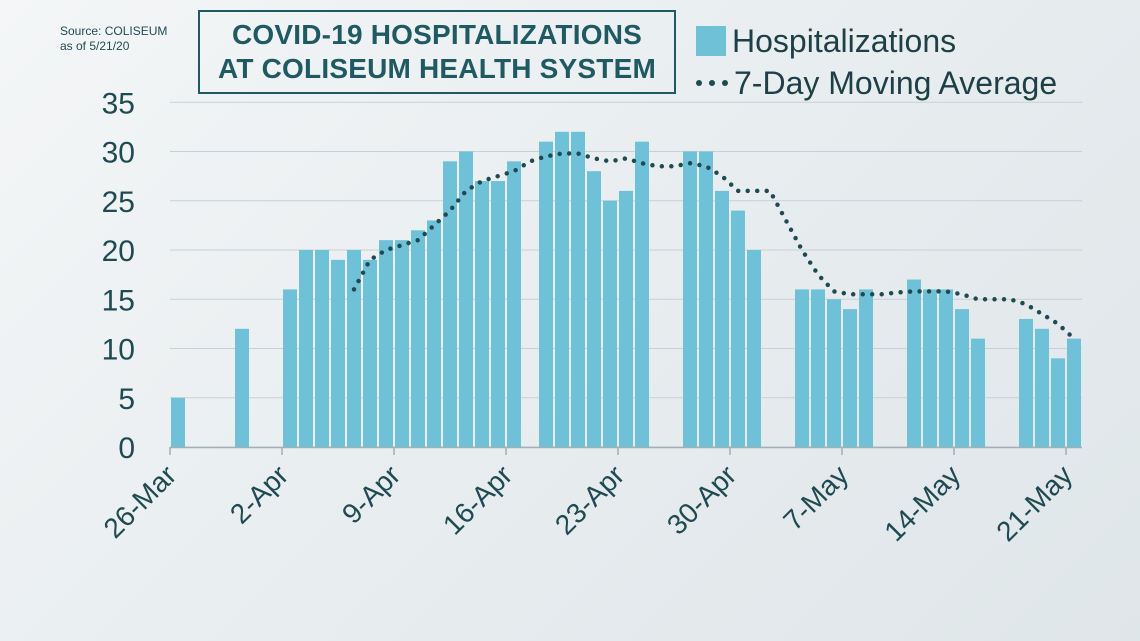 This screenshot has width=1140, height=641. I want to click on chart-legend: Hospitalizations 7-Day Moving Average, so click(876, 62).